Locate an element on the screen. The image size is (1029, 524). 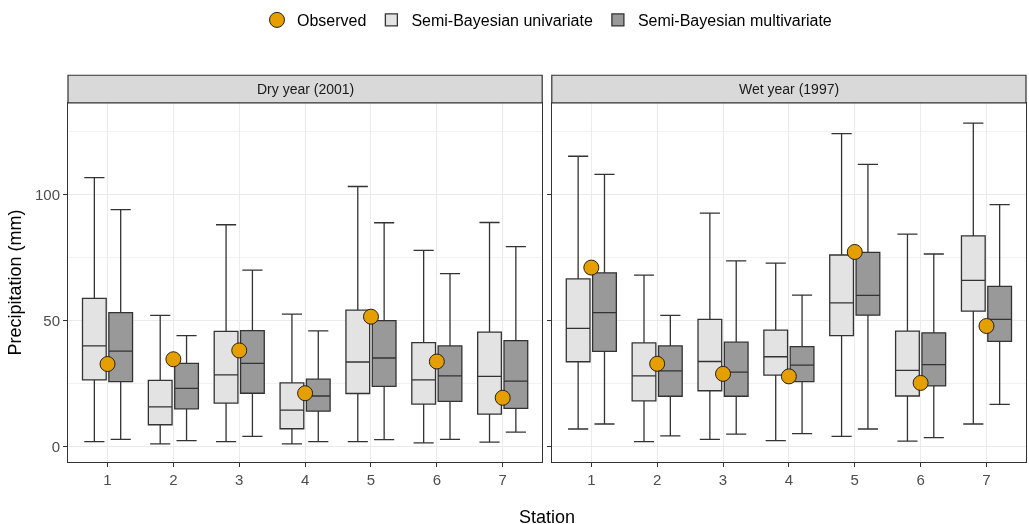
y-axis-title: Precipitation (mm) is located at coordinates (15, 282).